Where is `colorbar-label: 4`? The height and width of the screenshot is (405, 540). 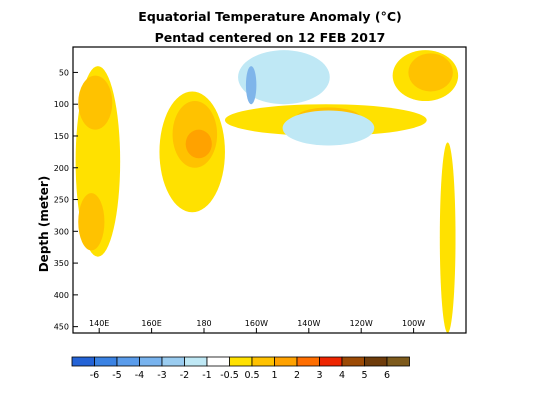 colorbar-label: 4 is located at coordinates (342, 375).